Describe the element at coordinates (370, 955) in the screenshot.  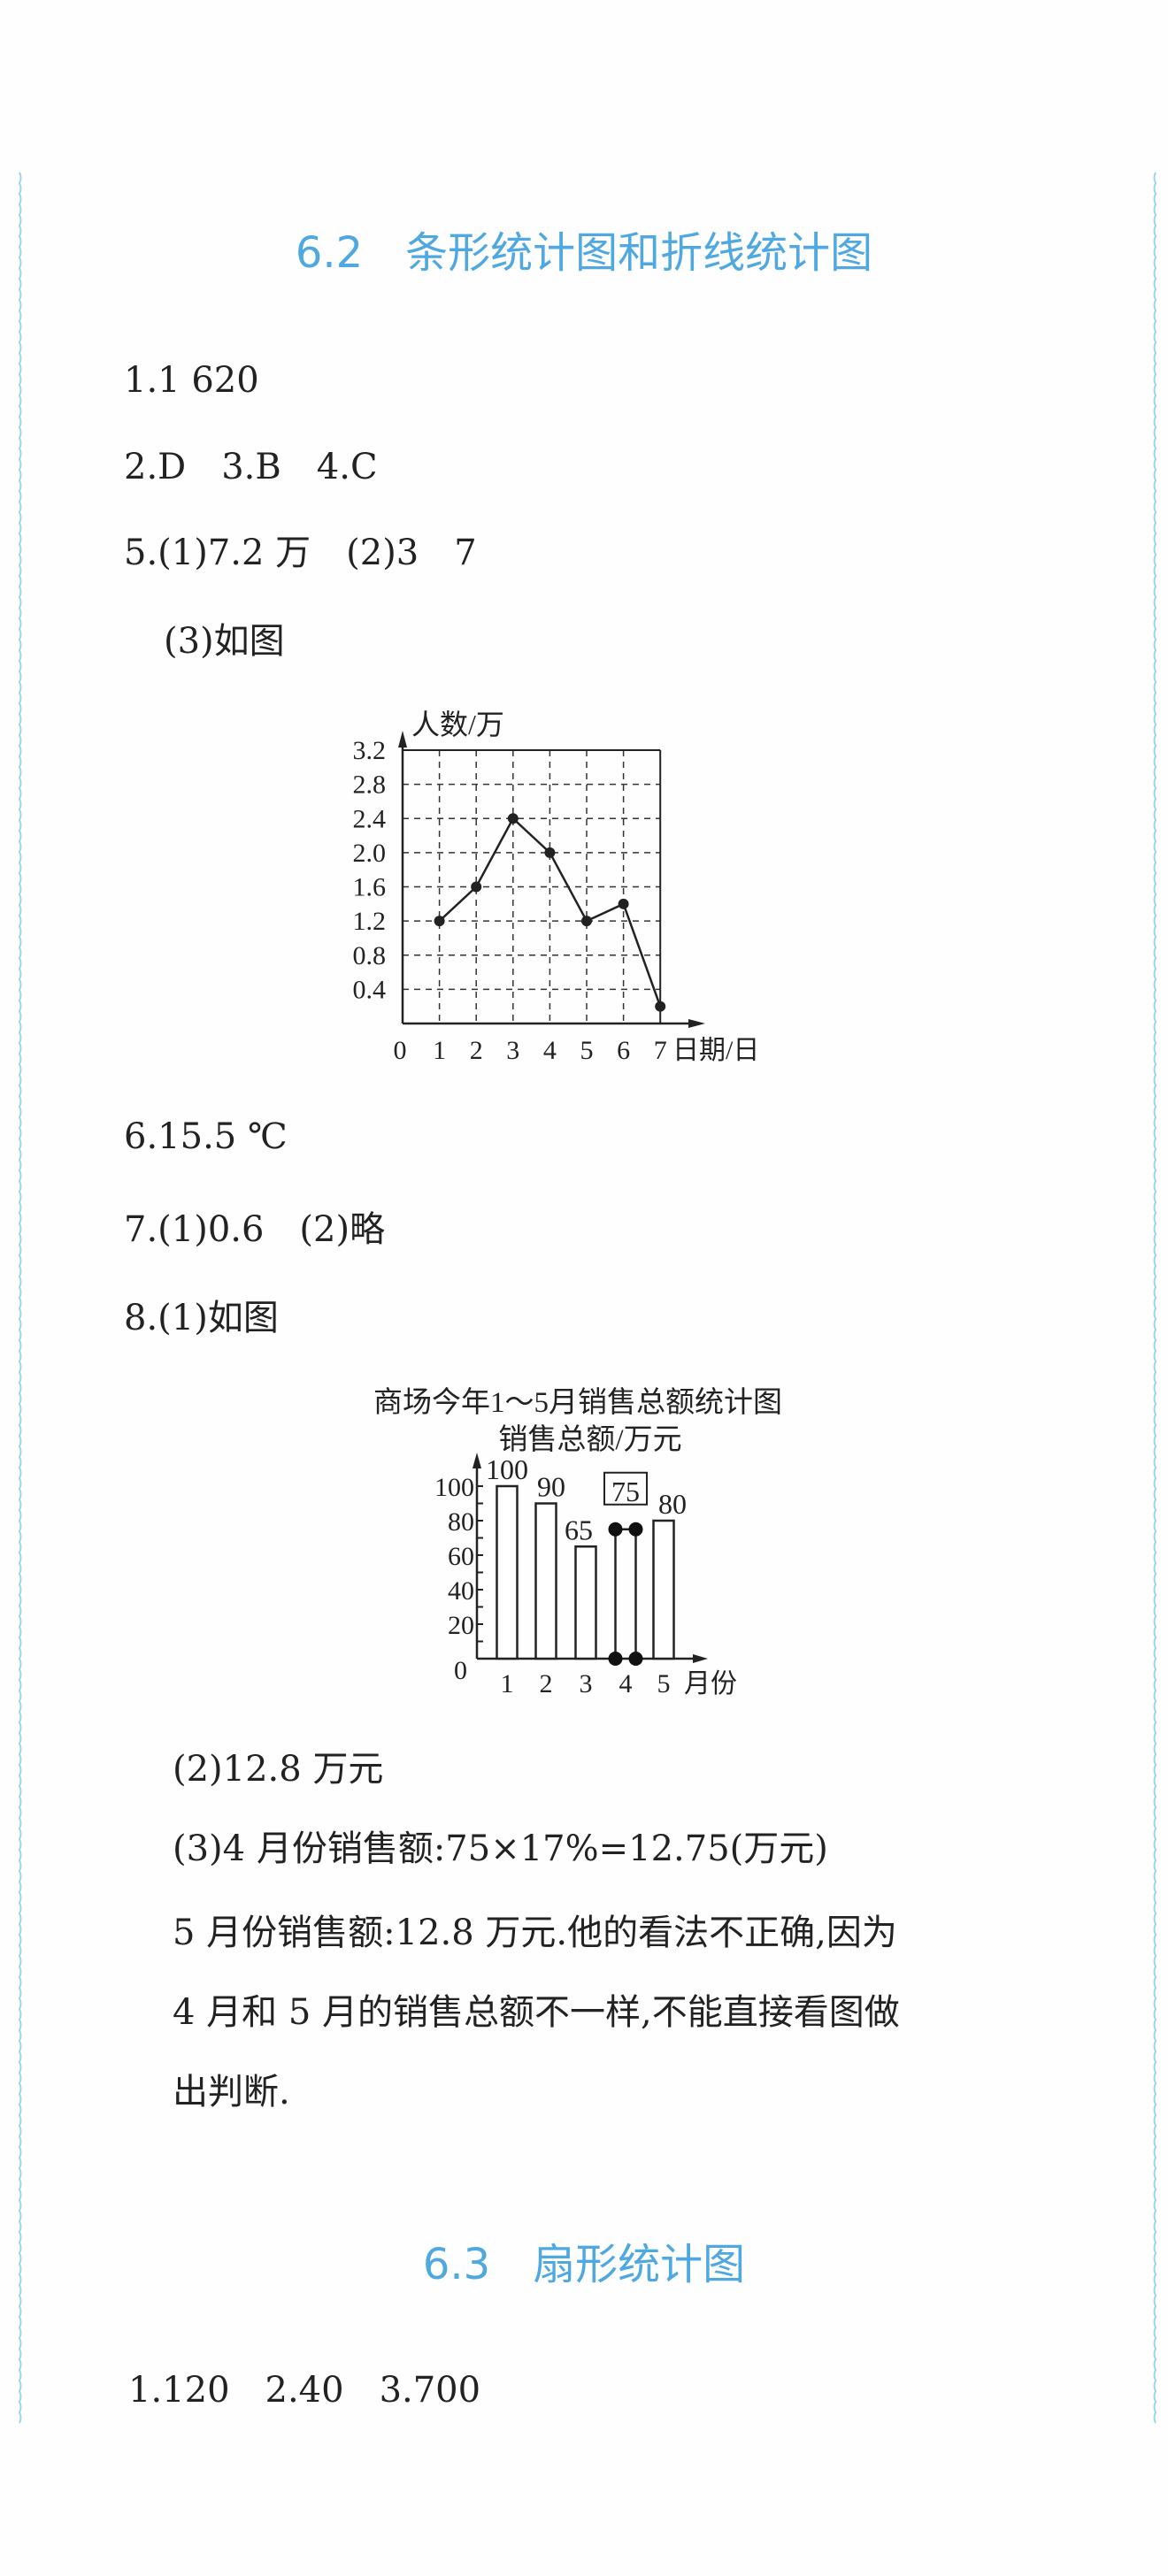
I see `y-tick-label: 0.8` at that location.